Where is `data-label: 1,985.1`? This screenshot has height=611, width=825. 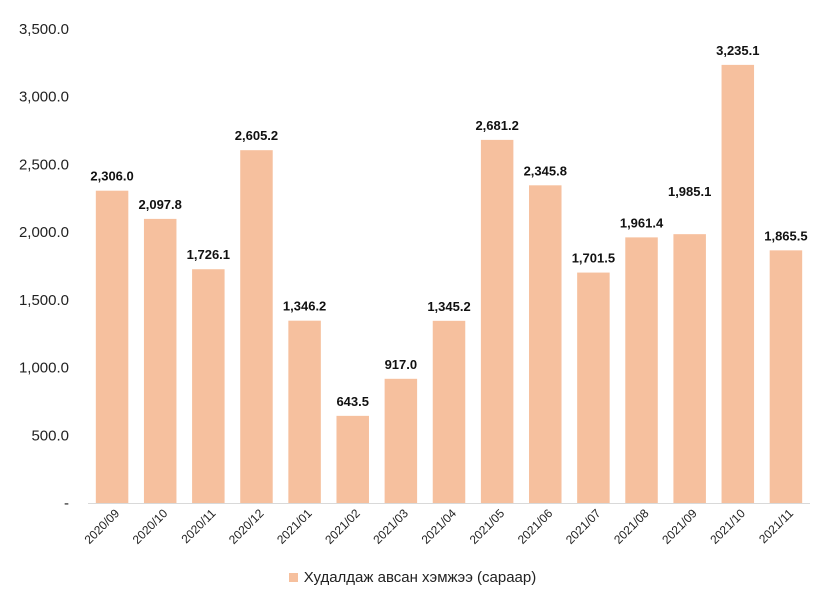
data-label: 1,985.1 is located at coordinates (689, 191).